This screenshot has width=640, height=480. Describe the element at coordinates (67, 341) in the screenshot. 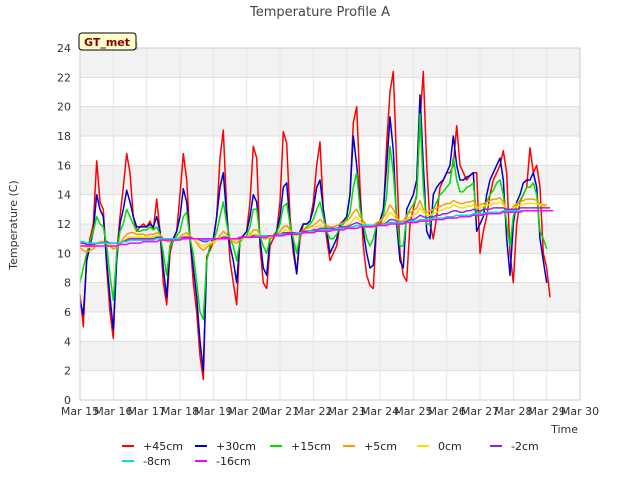

I see `y-tick-label: 4` at that location.